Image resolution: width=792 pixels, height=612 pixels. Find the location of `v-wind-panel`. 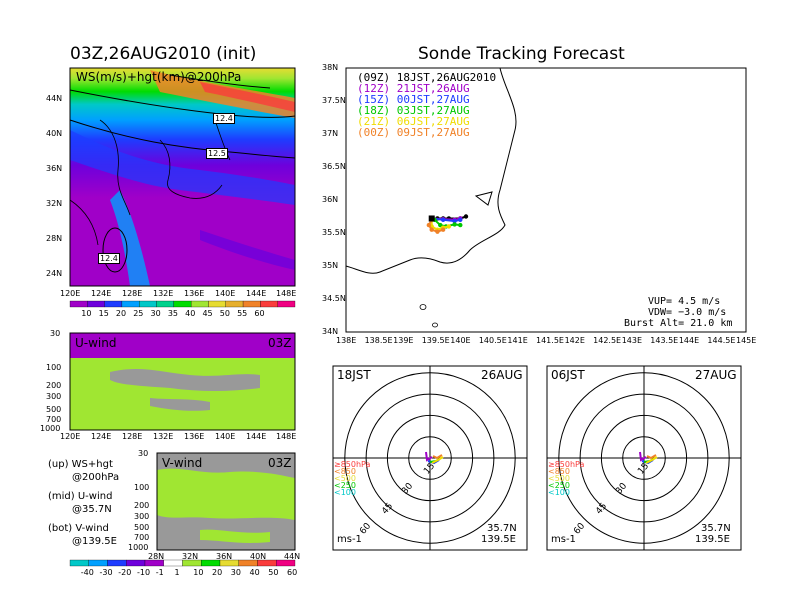

v-wind-panel is located at coordinates (226, 501).